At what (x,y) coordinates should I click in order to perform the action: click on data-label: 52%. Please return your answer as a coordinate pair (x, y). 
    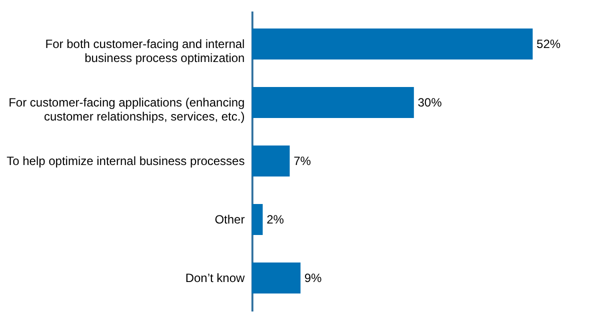
    Looking at the image, I should click on (548, 43).